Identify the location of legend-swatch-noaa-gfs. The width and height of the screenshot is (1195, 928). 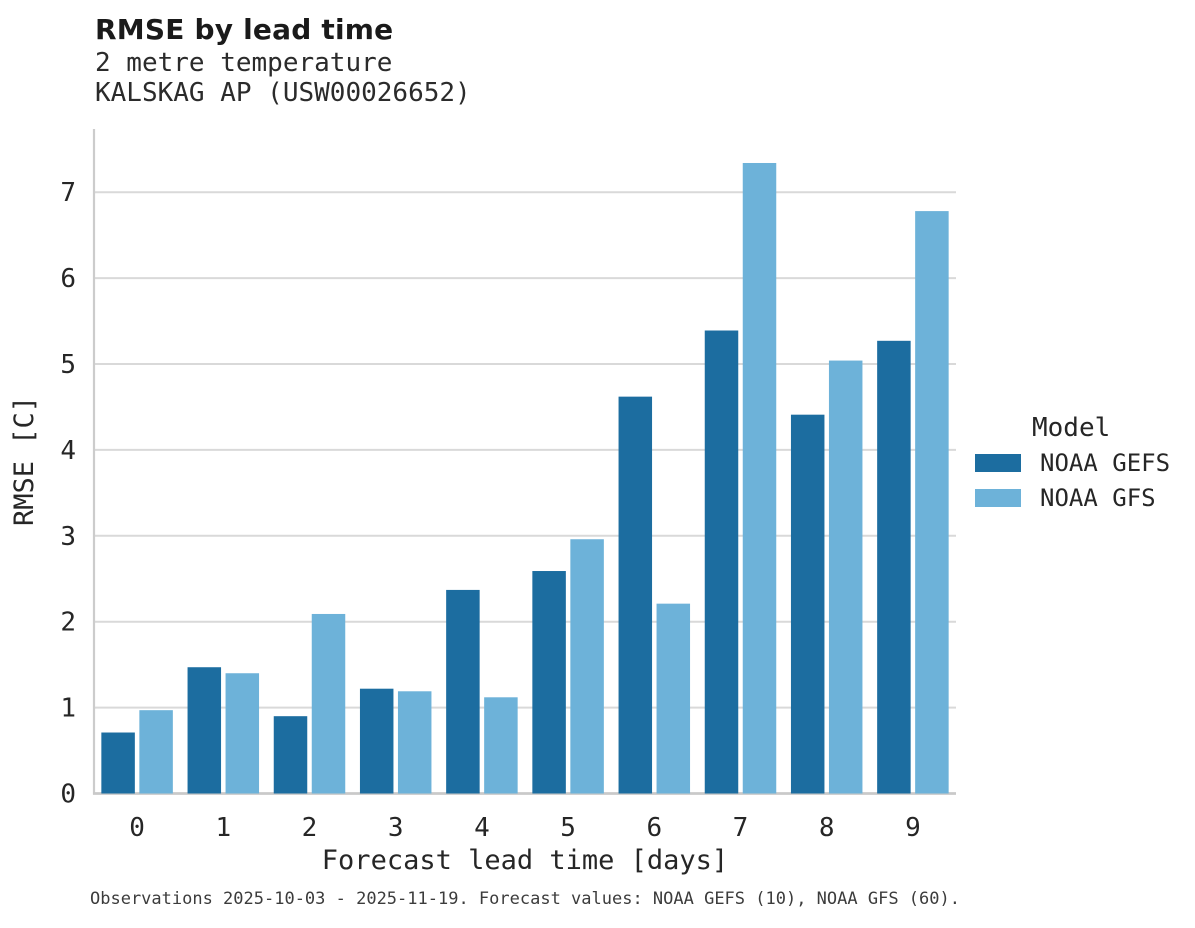
(998, 498).